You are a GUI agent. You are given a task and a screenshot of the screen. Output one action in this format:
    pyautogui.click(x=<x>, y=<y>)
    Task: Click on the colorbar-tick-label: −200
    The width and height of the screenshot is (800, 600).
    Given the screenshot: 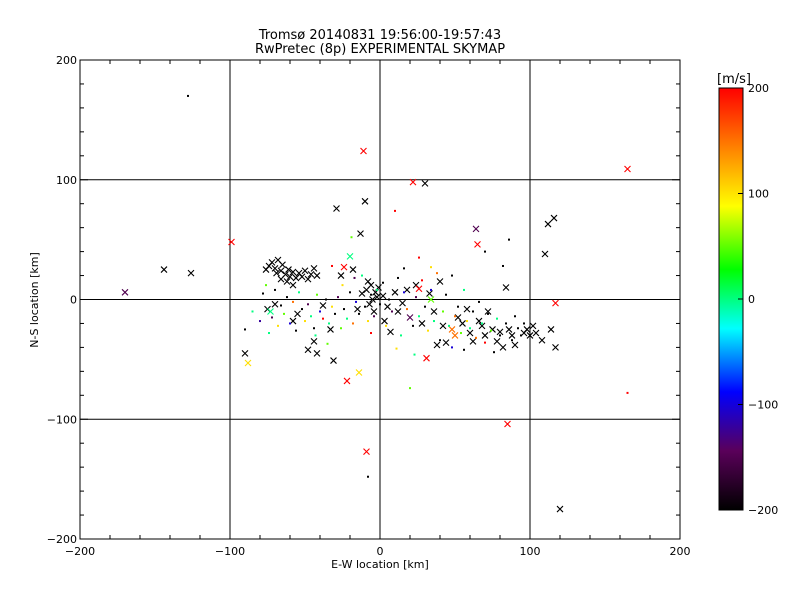 What is the action you would take?
    pyautogui.click(x=763, y=510)
    